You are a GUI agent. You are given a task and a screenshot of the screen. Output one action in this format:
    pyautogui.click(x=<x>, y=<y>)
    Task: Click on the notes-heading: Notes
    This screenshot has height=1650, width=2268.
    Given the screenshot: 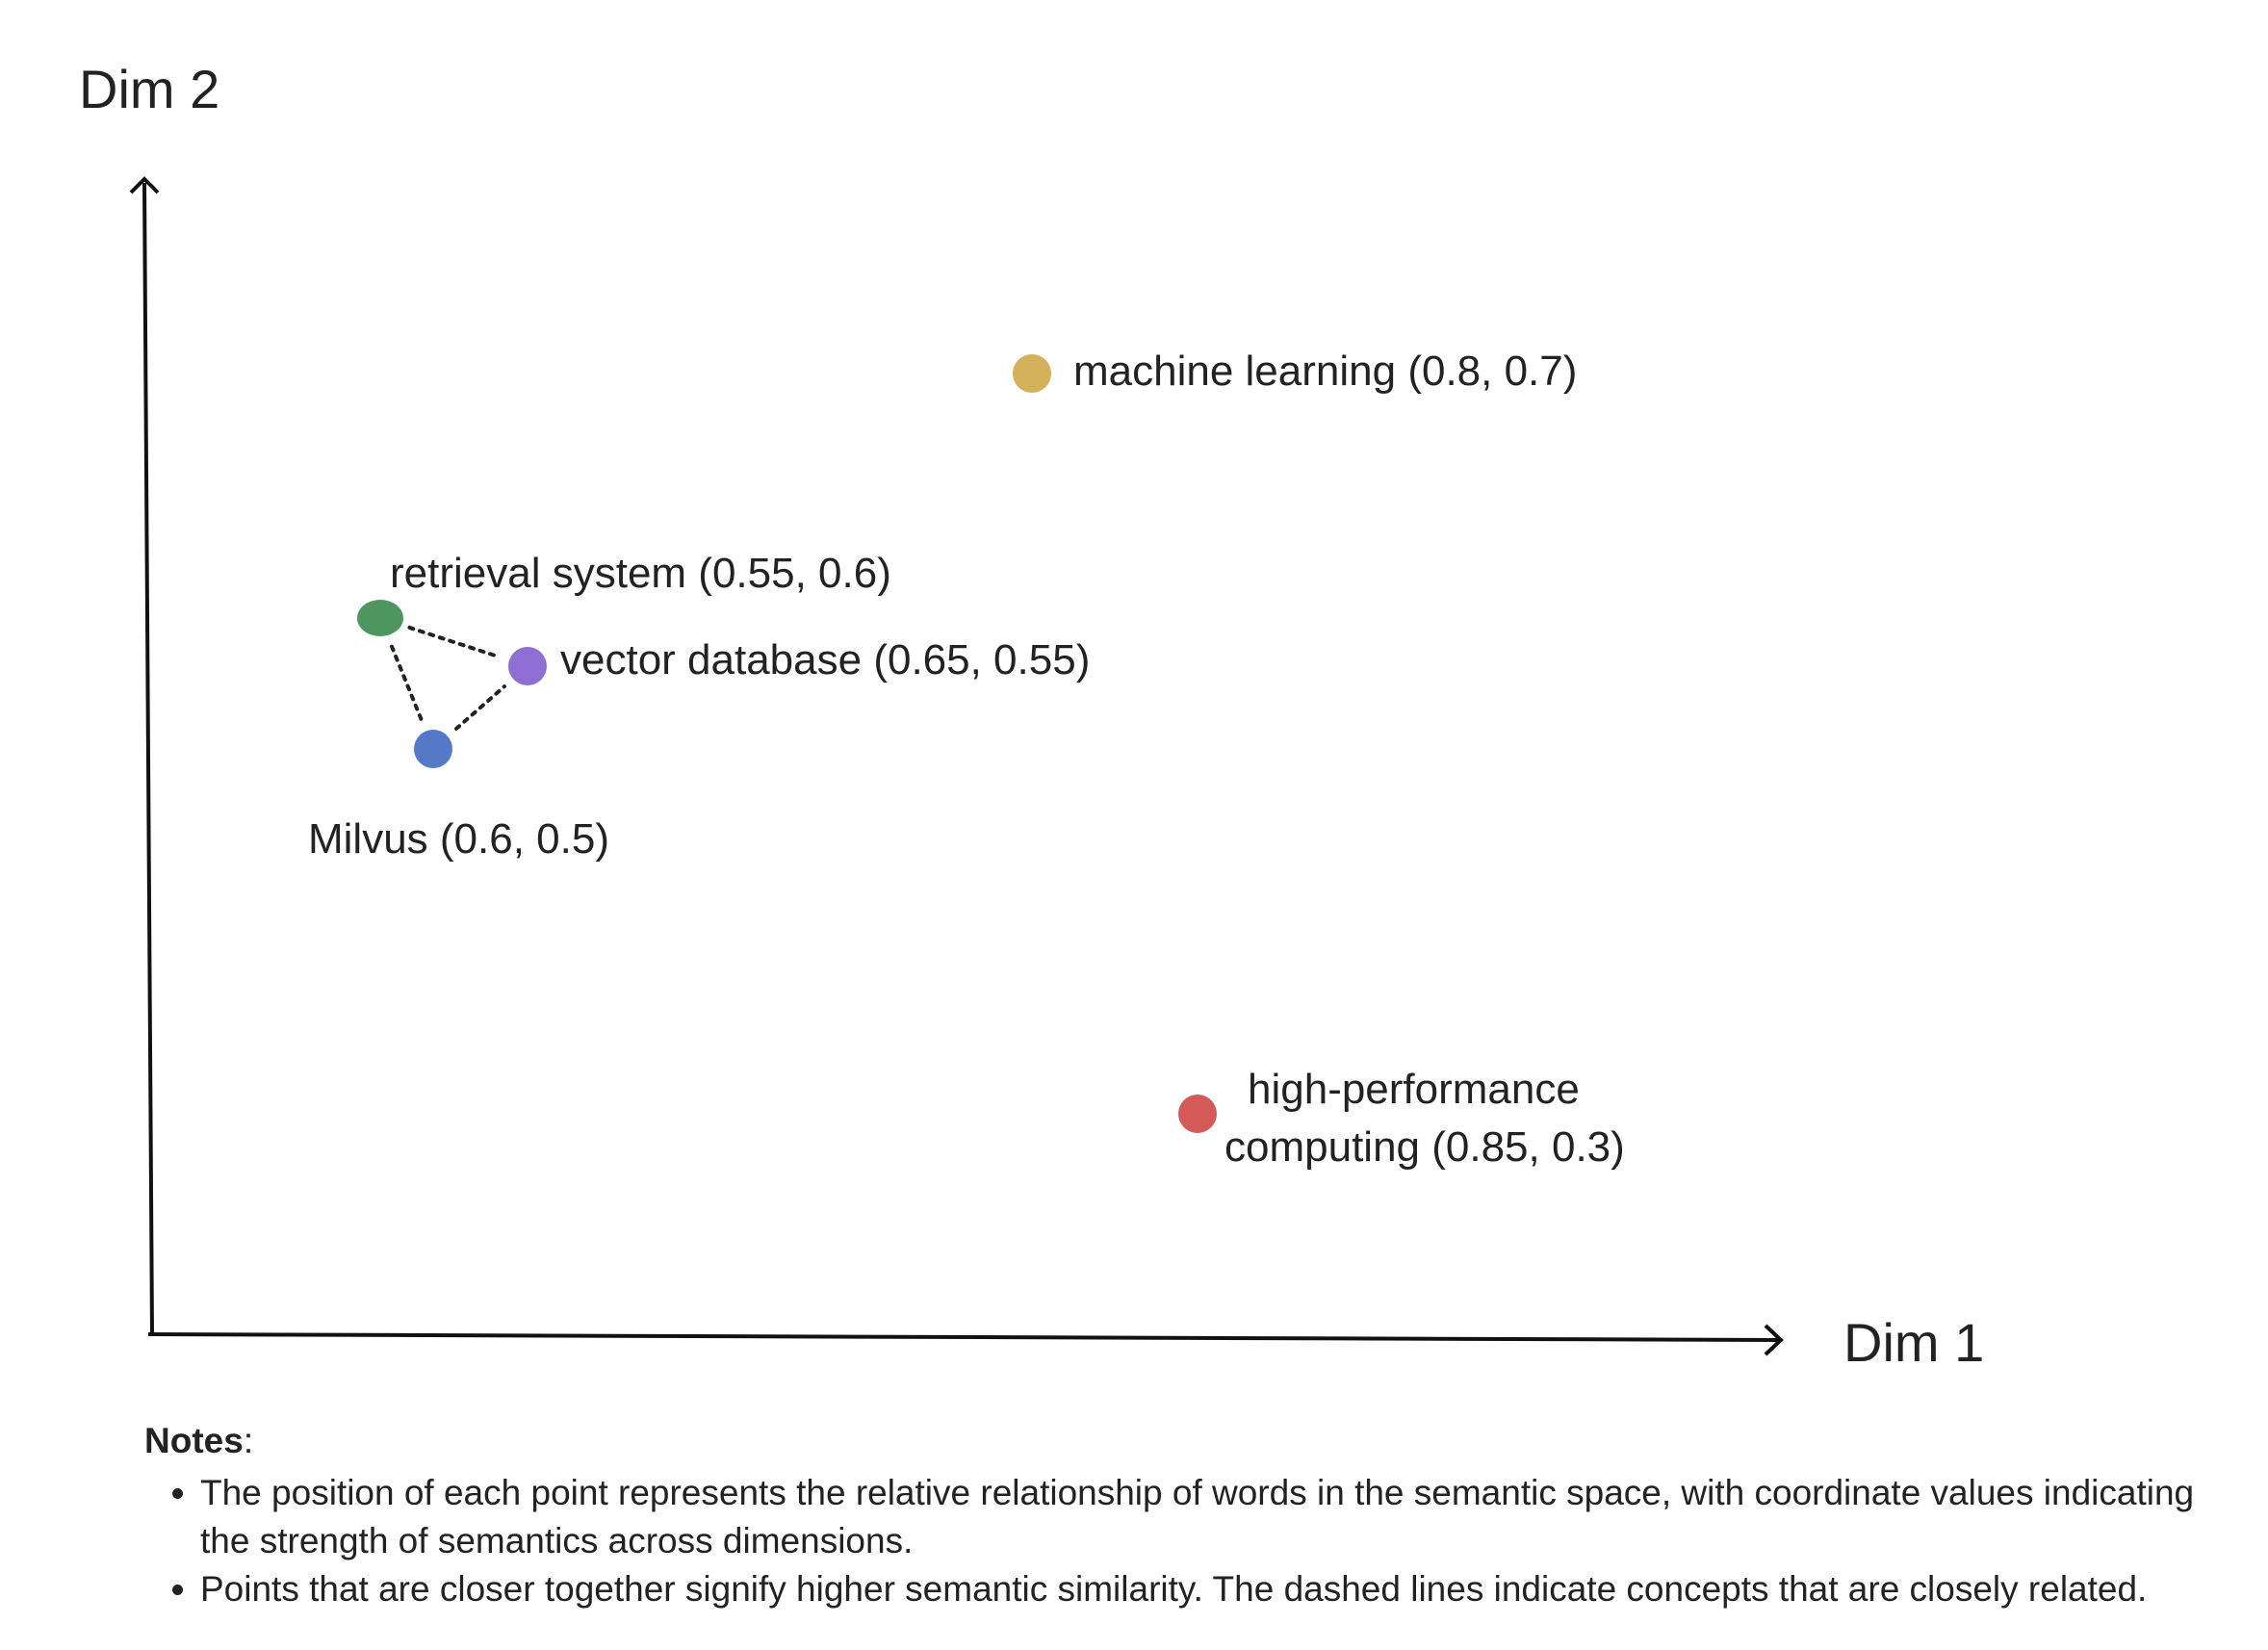 What is the action you would take?
    pyautogui.click(x=194, y=1441)
    